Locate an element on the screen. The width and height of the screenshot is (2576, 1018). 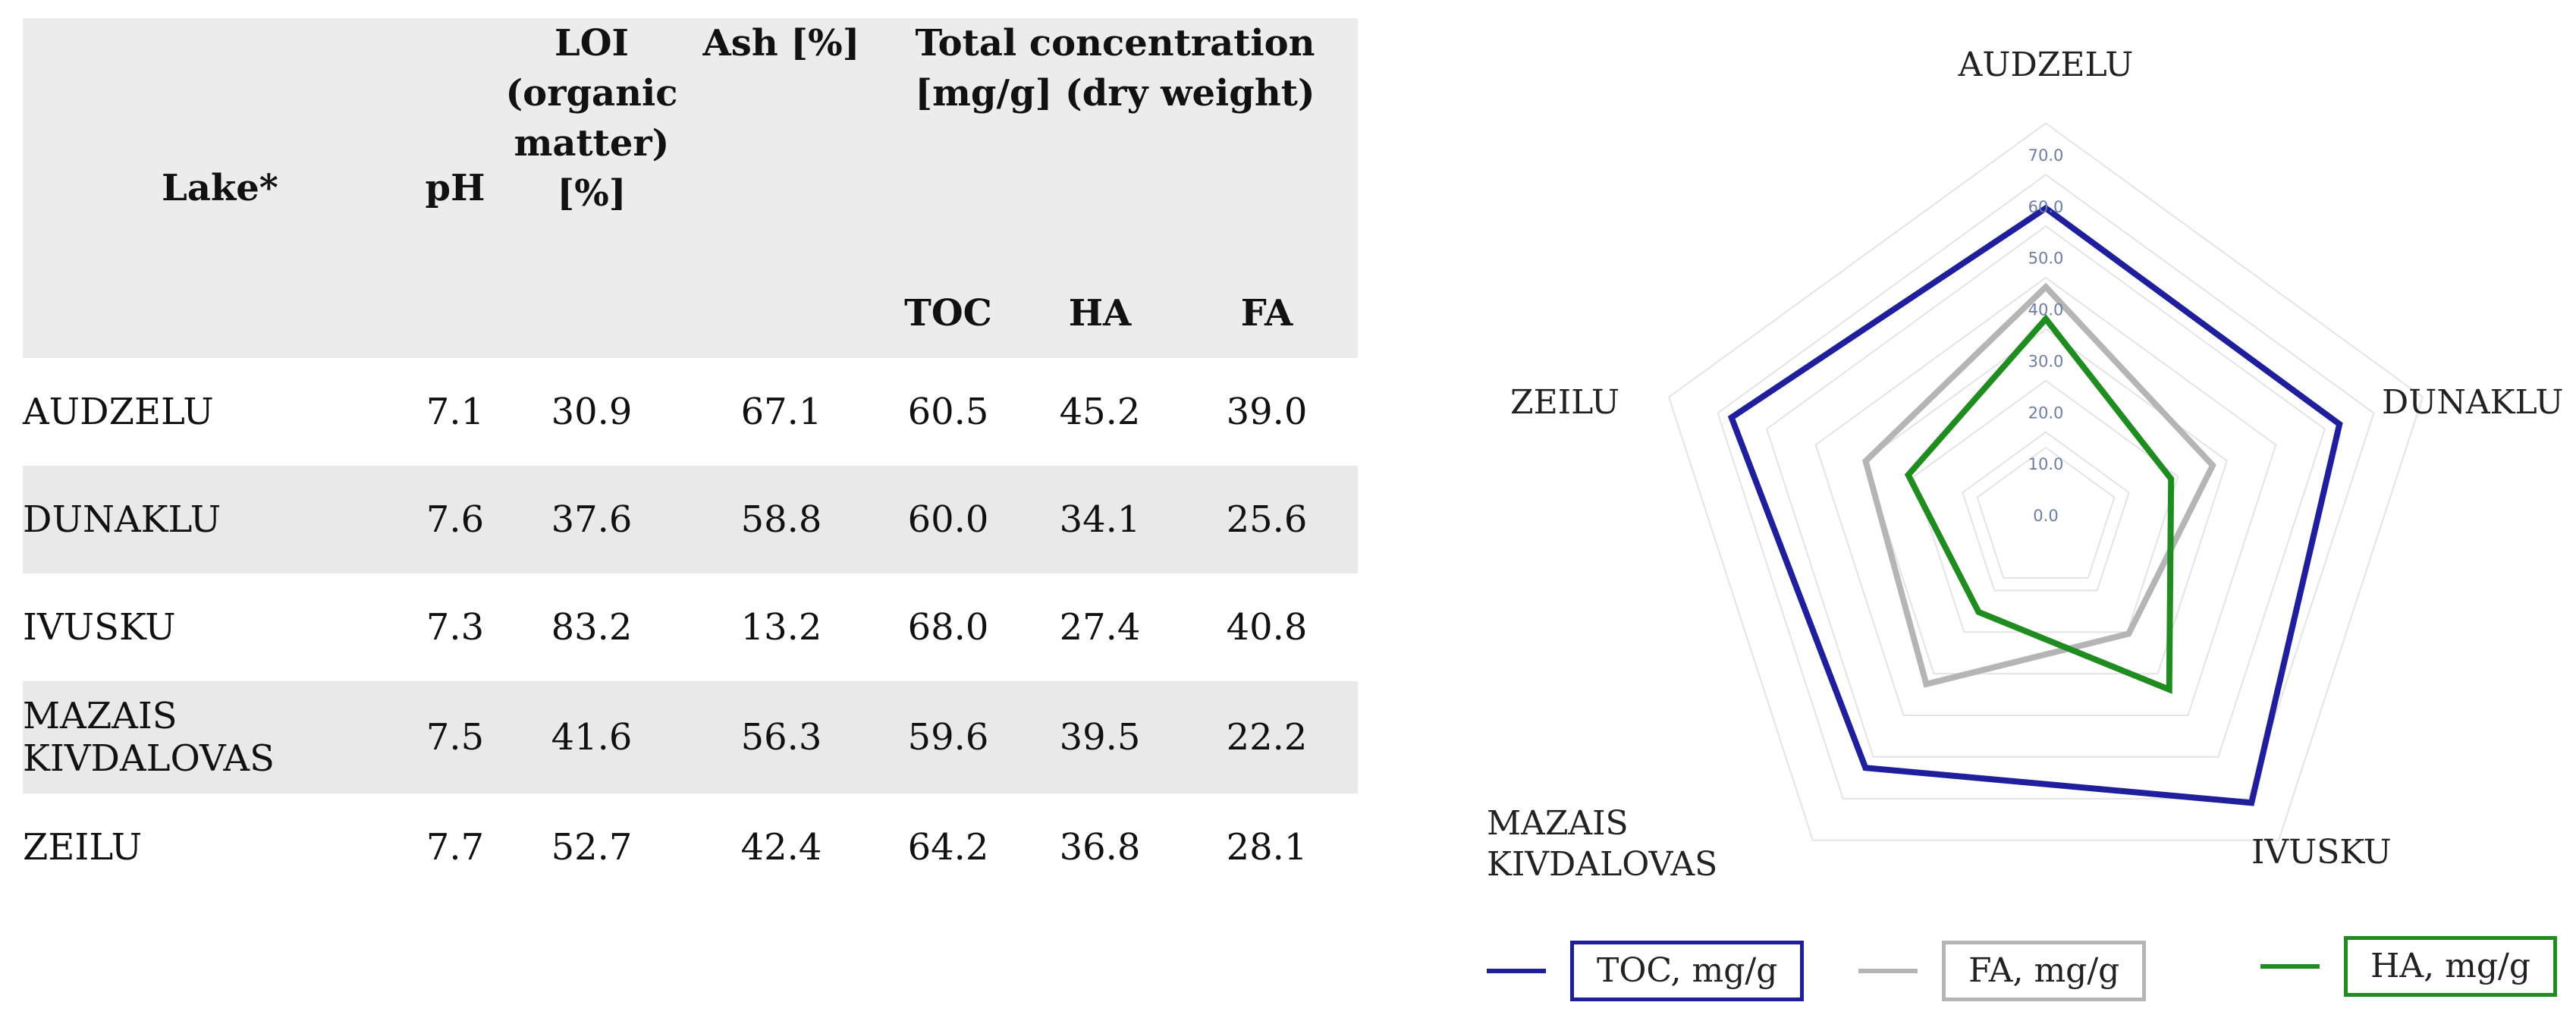
r-tick-label: 10.0 is located at coordinates (2046, 464).